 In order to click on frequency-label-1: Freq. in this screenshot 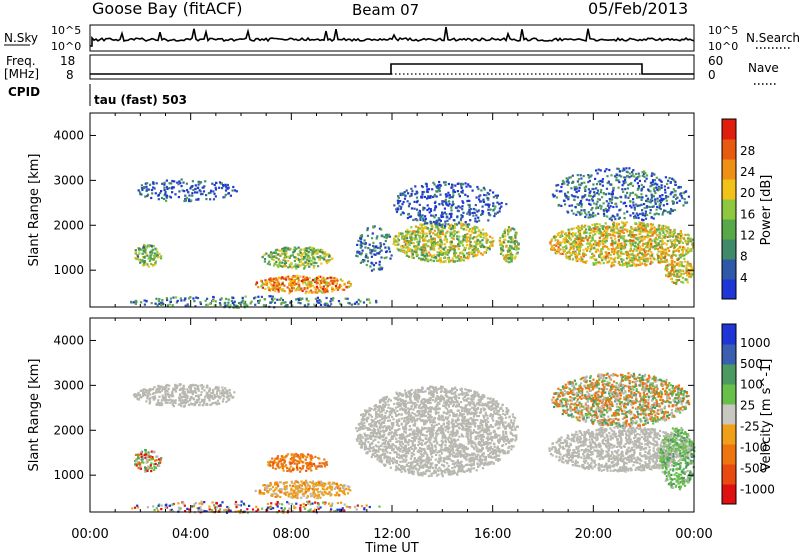, I will do `click(21, 61)`.